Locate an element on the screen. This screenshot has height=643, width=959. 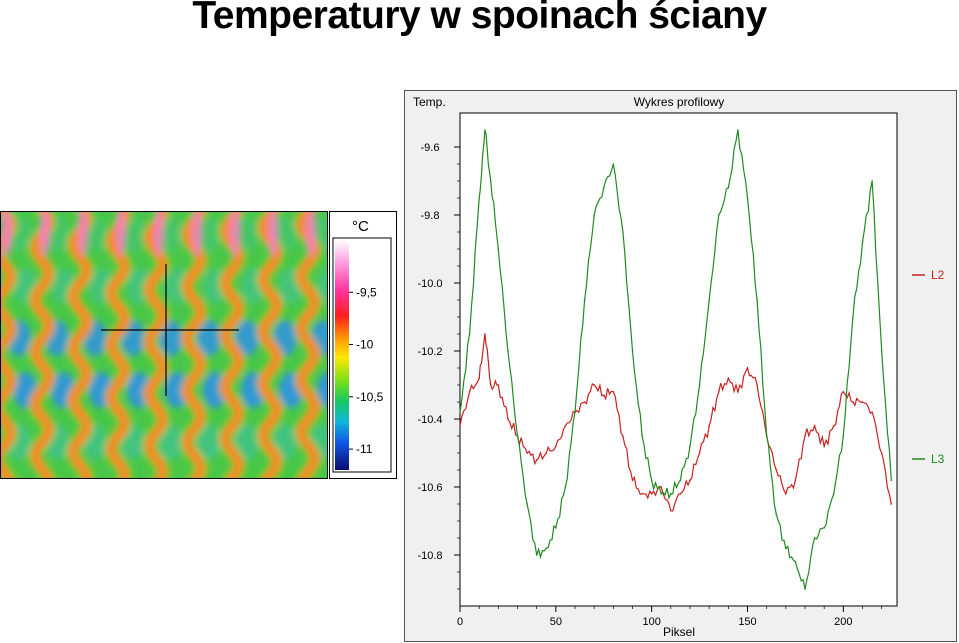
x-tick-label: 150 is located at coordinates (747, 622).